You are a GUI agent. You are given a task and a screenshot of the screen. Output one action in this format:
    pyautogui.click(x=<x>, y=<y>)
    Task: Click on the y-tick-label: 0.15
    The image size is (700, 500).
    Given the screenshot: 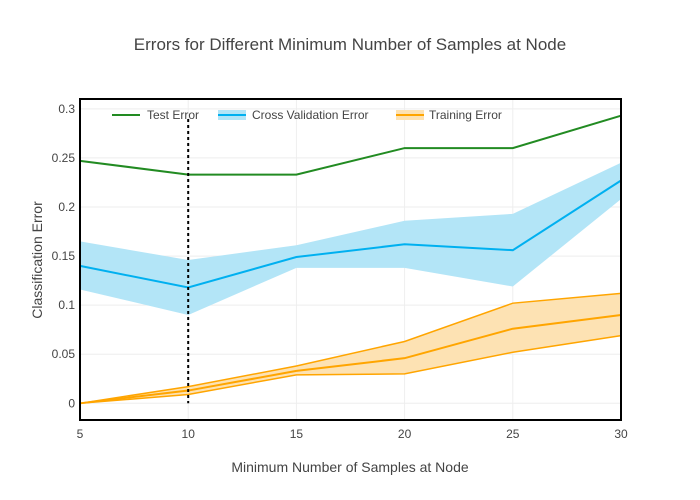 What is the action you would take?
    pyautogui.click(x=64, y=256)
    